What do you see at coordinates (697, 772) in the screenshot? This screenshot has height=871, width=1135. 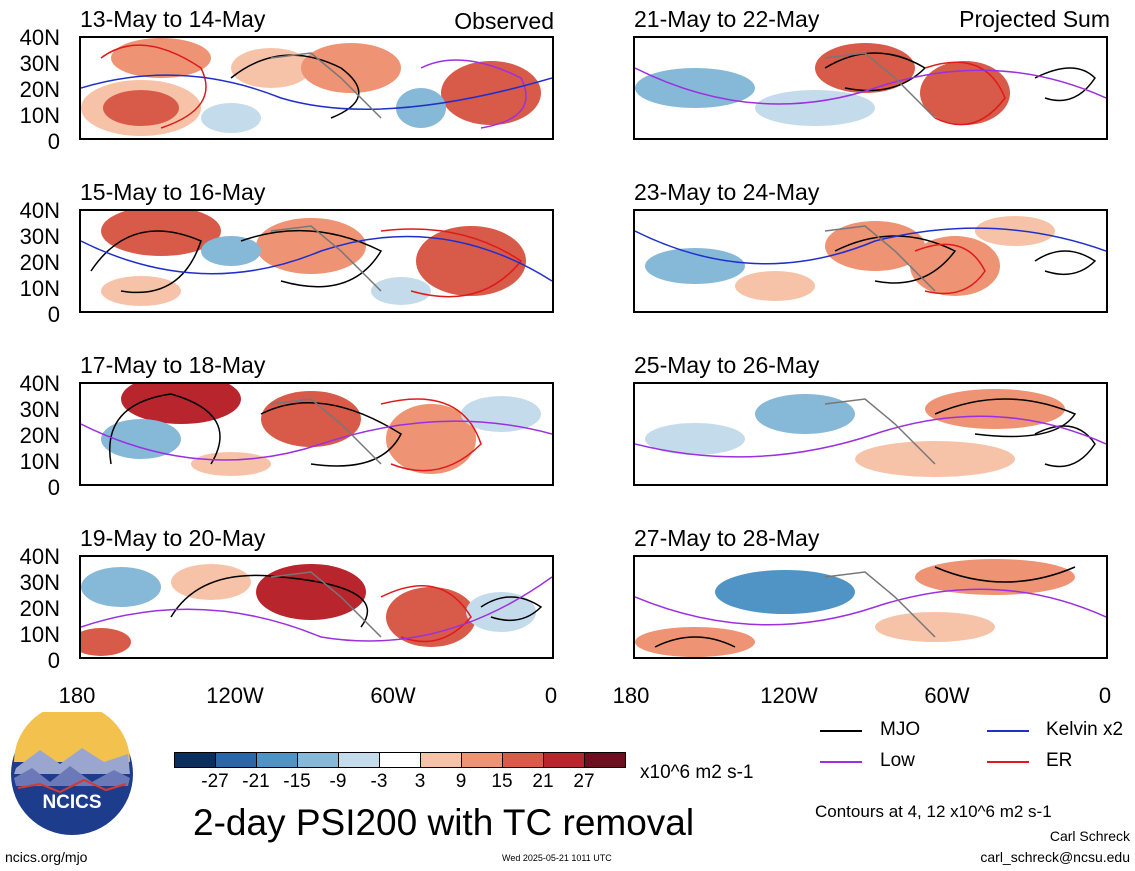 I see `colorbar-units: x10^6 m2 s-1` at bounding box center [697, 772].